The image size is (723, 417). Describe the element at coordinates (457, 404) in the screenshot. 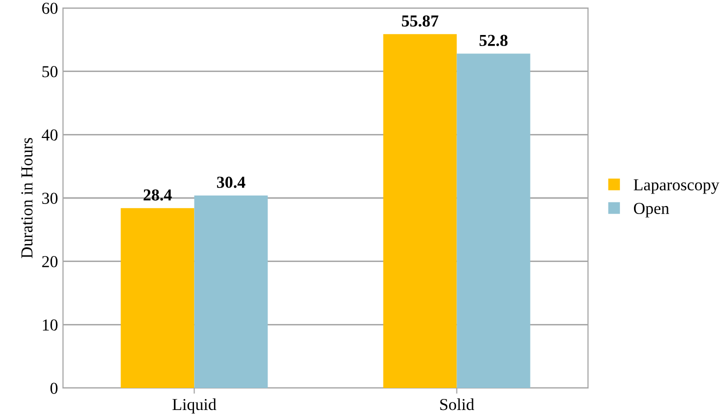

I see `x-tick-label: Solid` at that location.